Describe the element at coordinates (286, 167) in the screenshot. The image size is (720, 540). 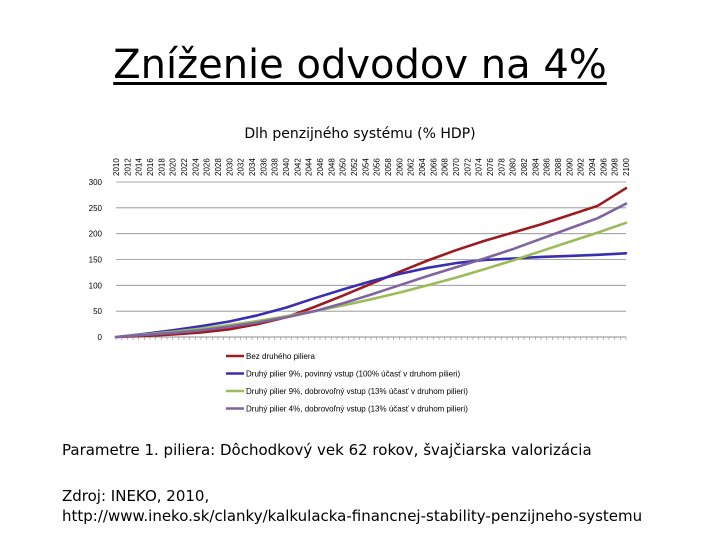
I see `x-tick-label: 2040` at that location.